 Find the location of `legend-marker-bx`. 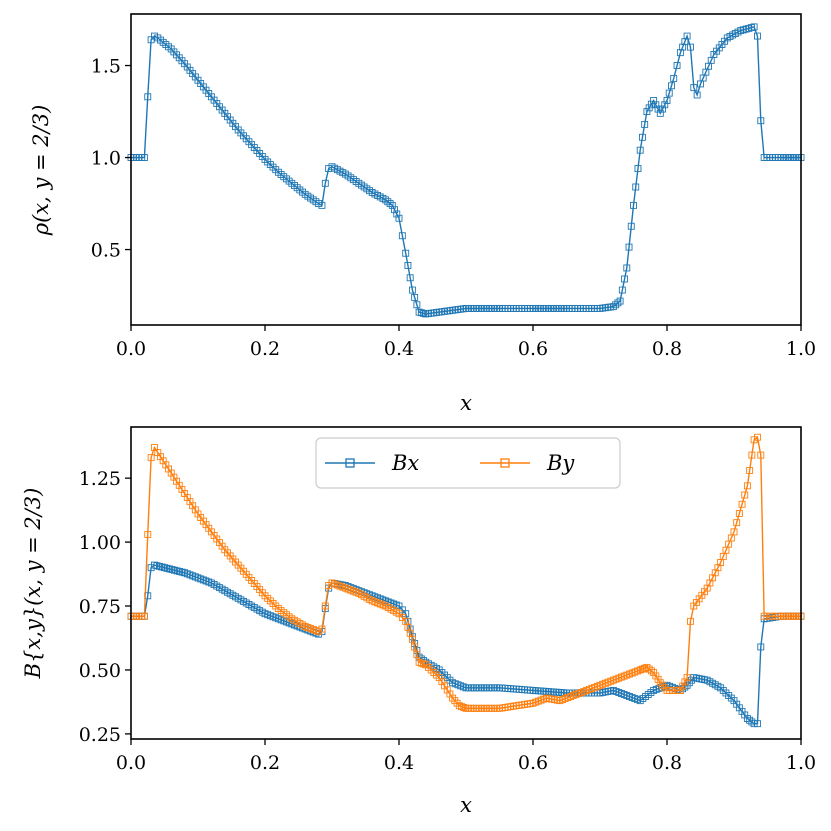

legend-marker-bx is located at coordinates (350, 463).